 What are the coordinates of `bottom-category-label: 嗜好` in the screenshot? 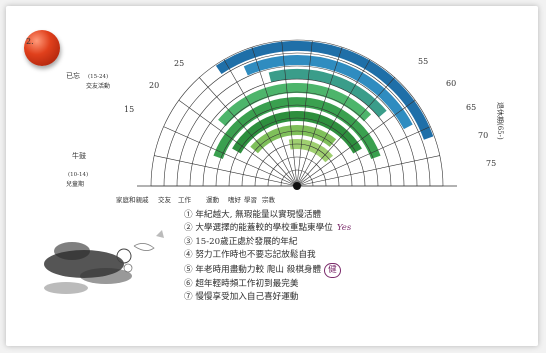 It's located at (235, 199).